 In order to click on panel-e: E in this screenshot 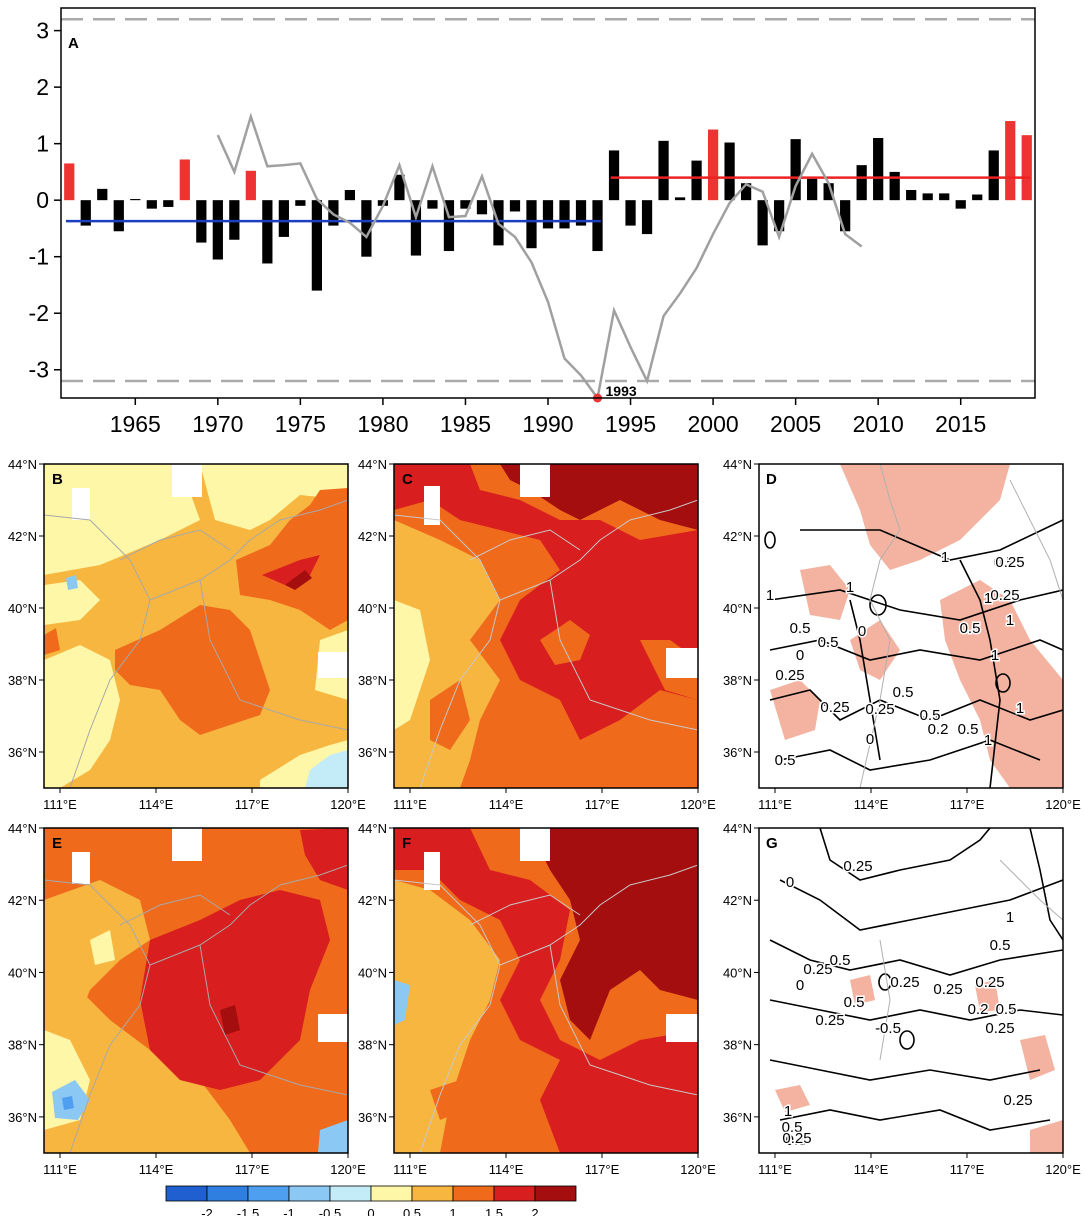, I will do `click(196, 990)`.